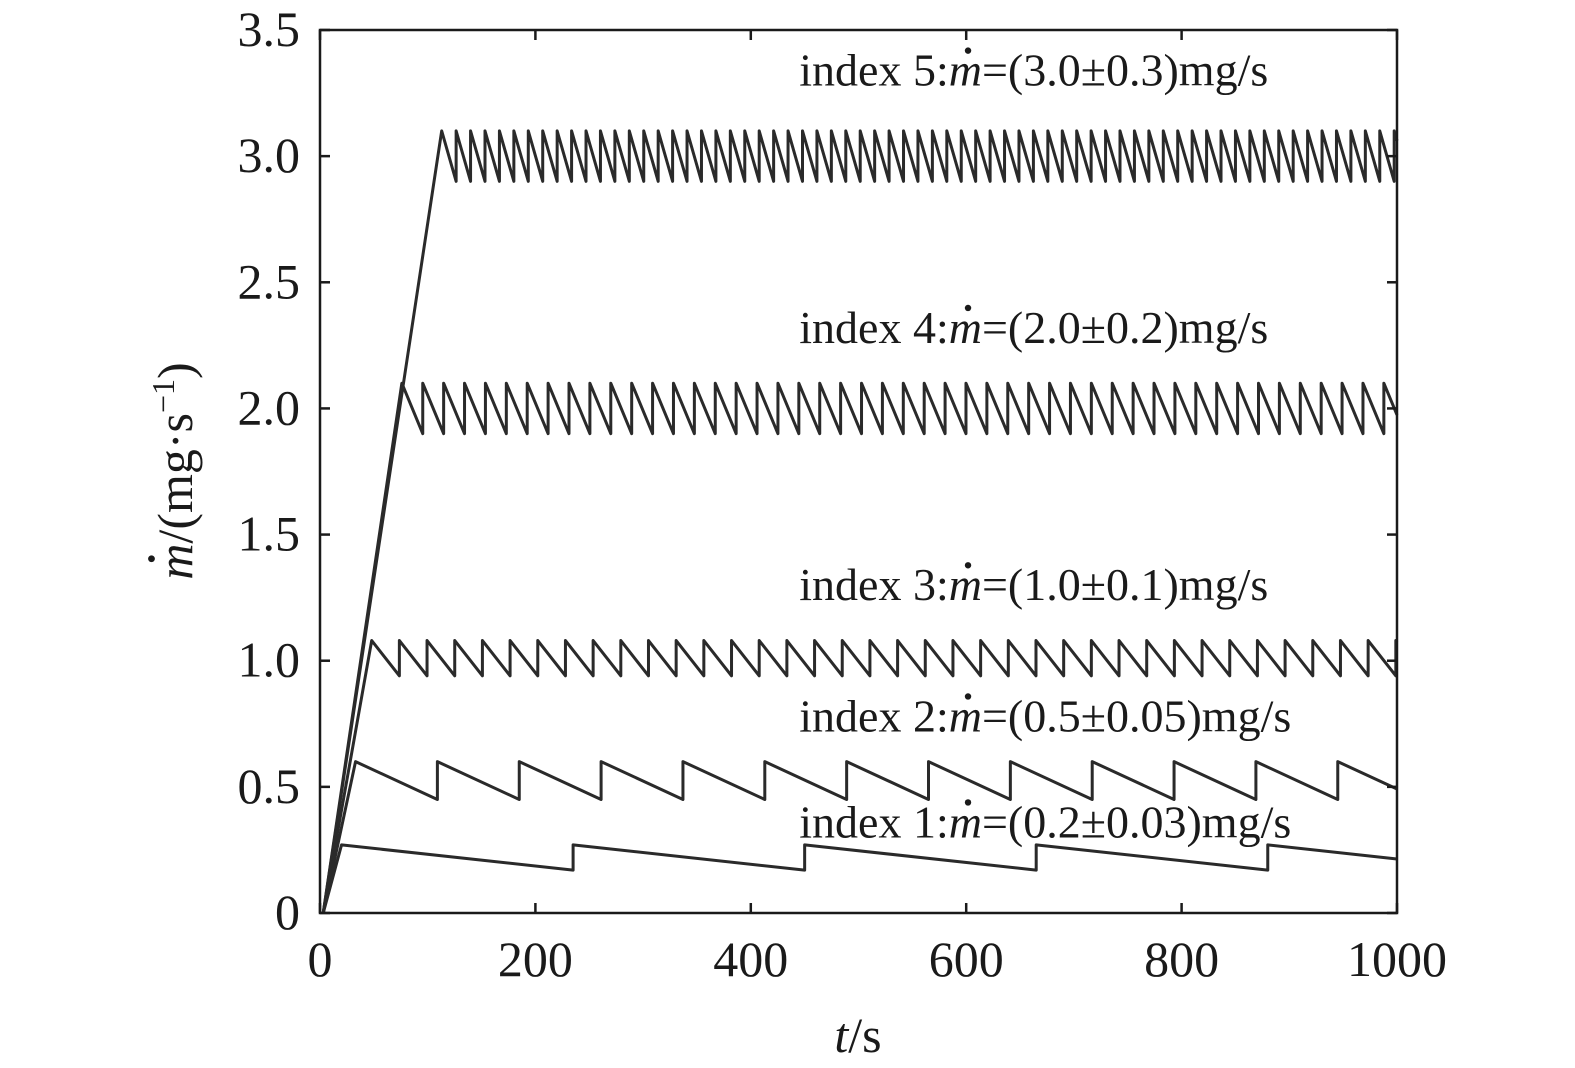 This screenshot has width=1575, height=1068. I want to click on y-tick-label: 1.5, so click(269, 534).